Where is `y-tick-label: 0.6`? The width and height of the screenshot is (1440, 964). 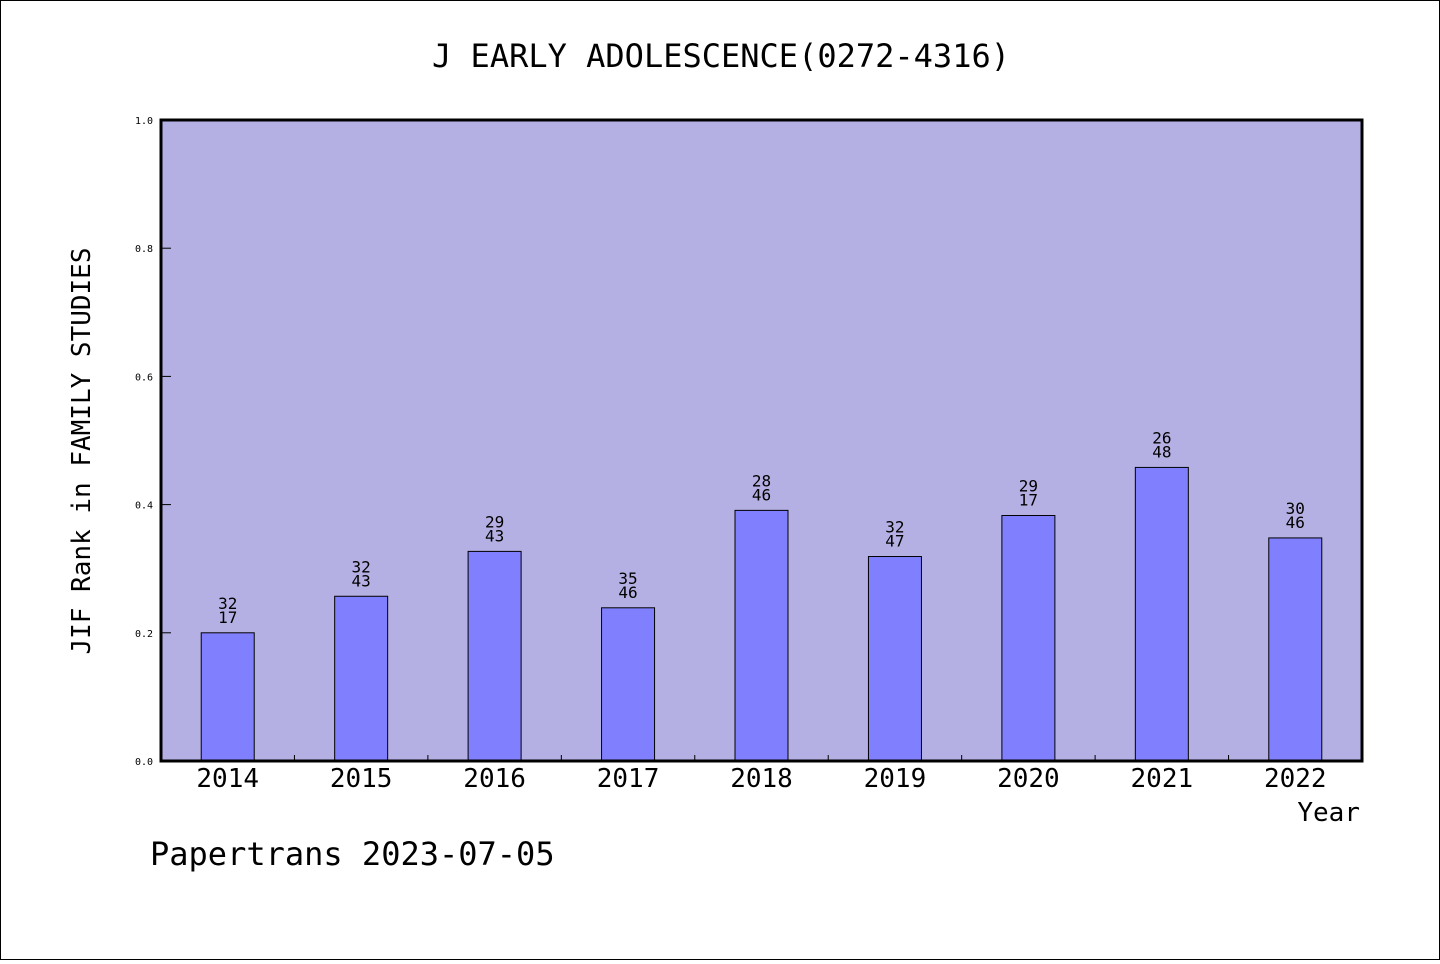 y-tick-label: 0.6 is located at coordinates (144, 377).